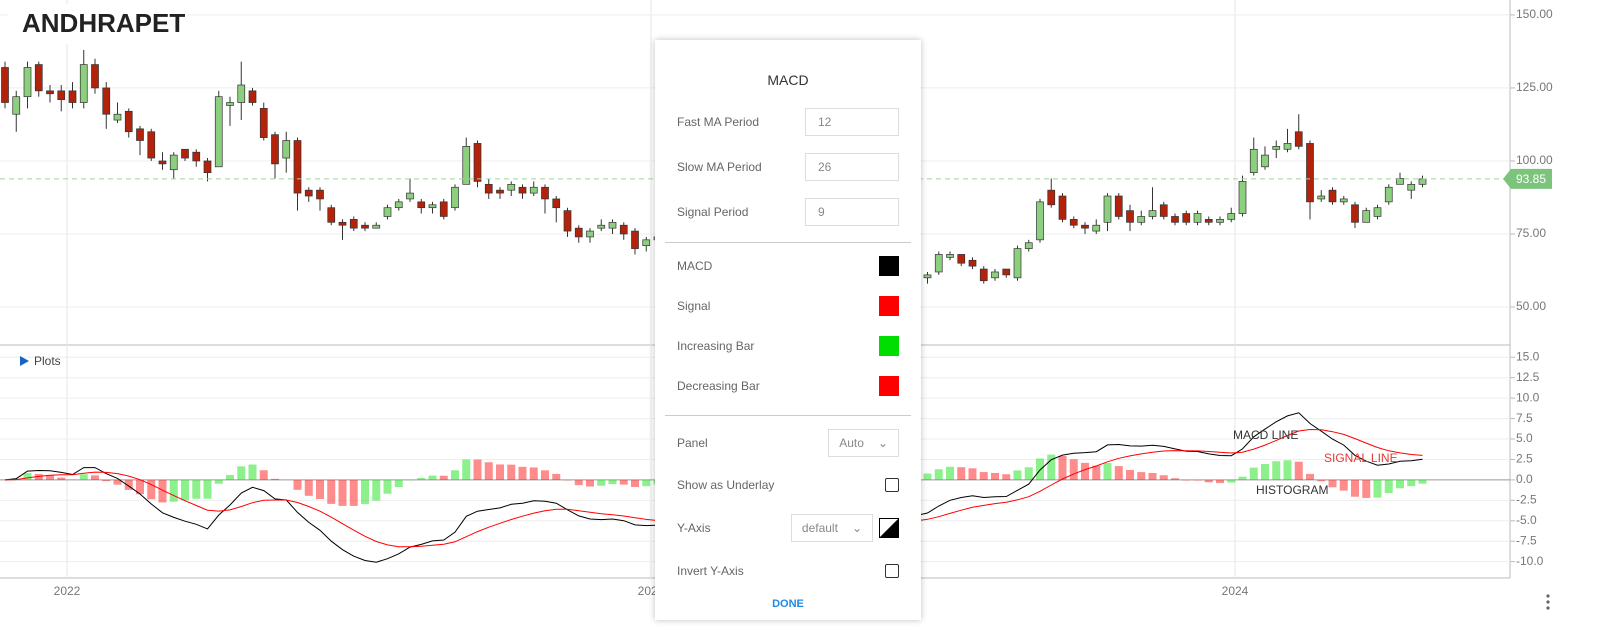  I want to click on yaxis-select: default ⌄, so click(831, 528).